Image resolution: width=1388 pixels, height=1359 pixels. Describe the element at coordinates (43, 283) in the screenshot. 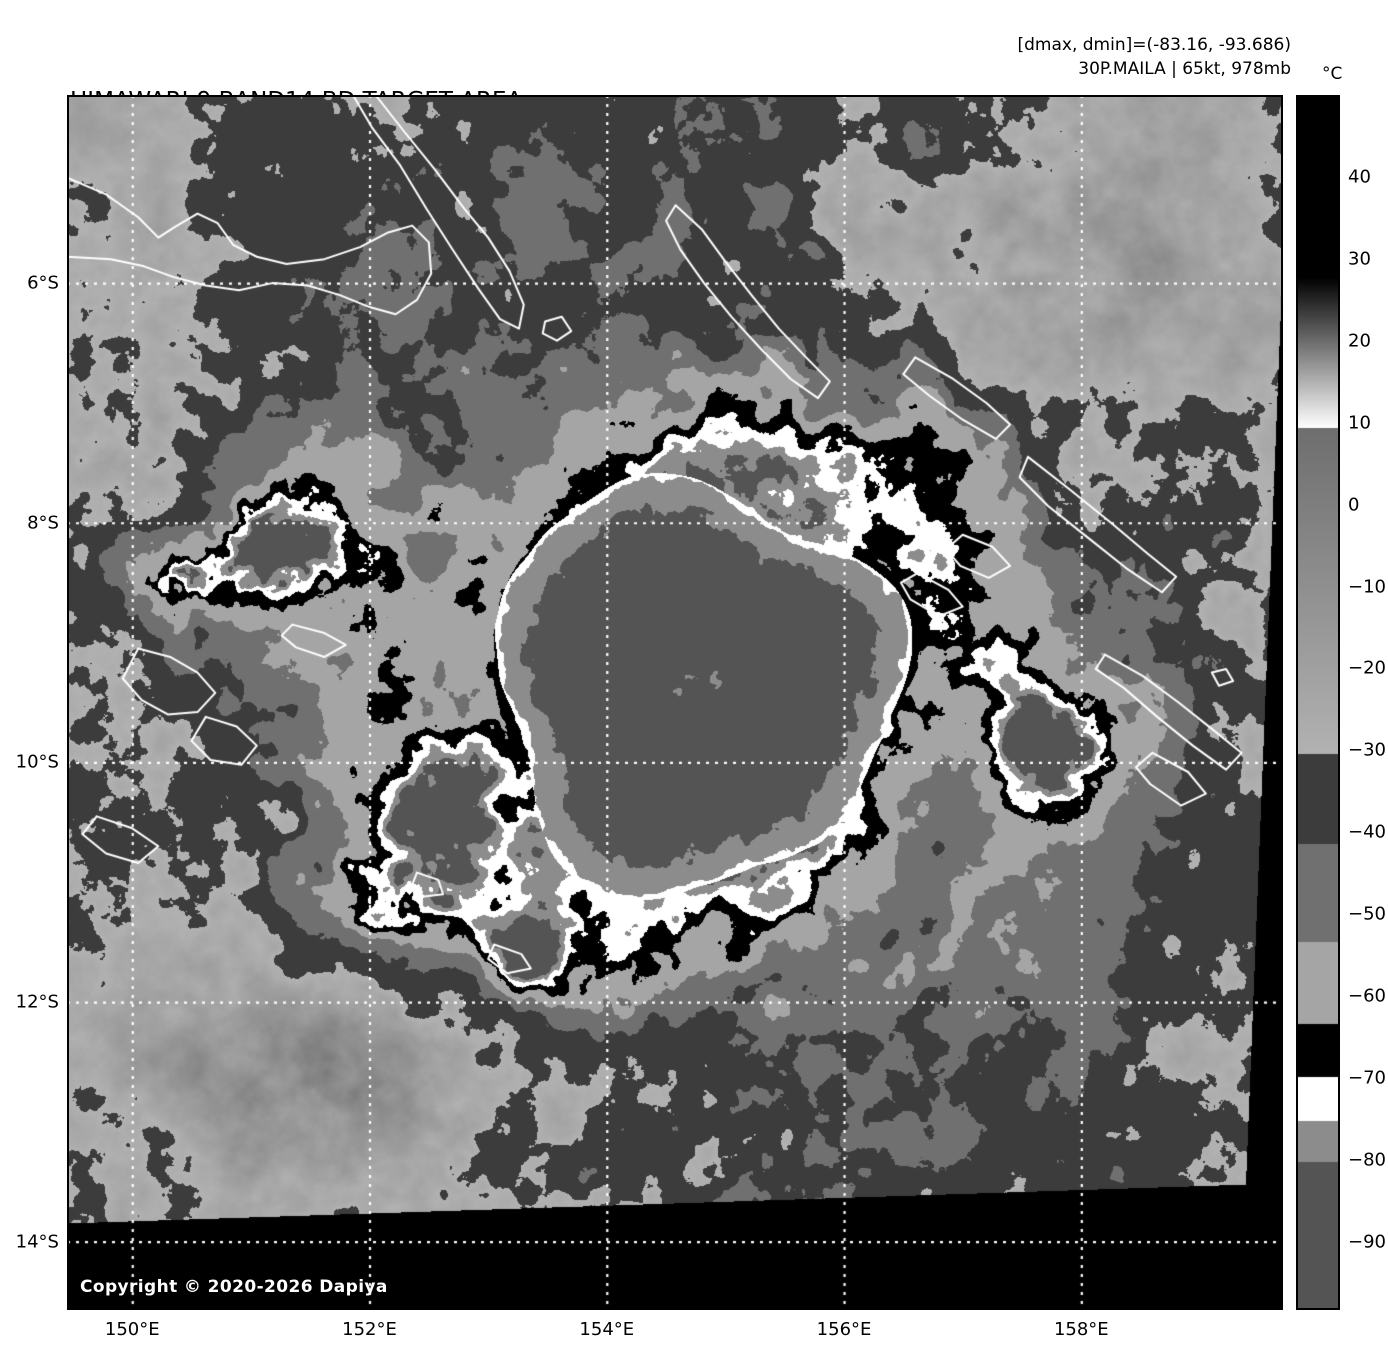

I see `latitude-tick-label-0: 6°S` at that location.